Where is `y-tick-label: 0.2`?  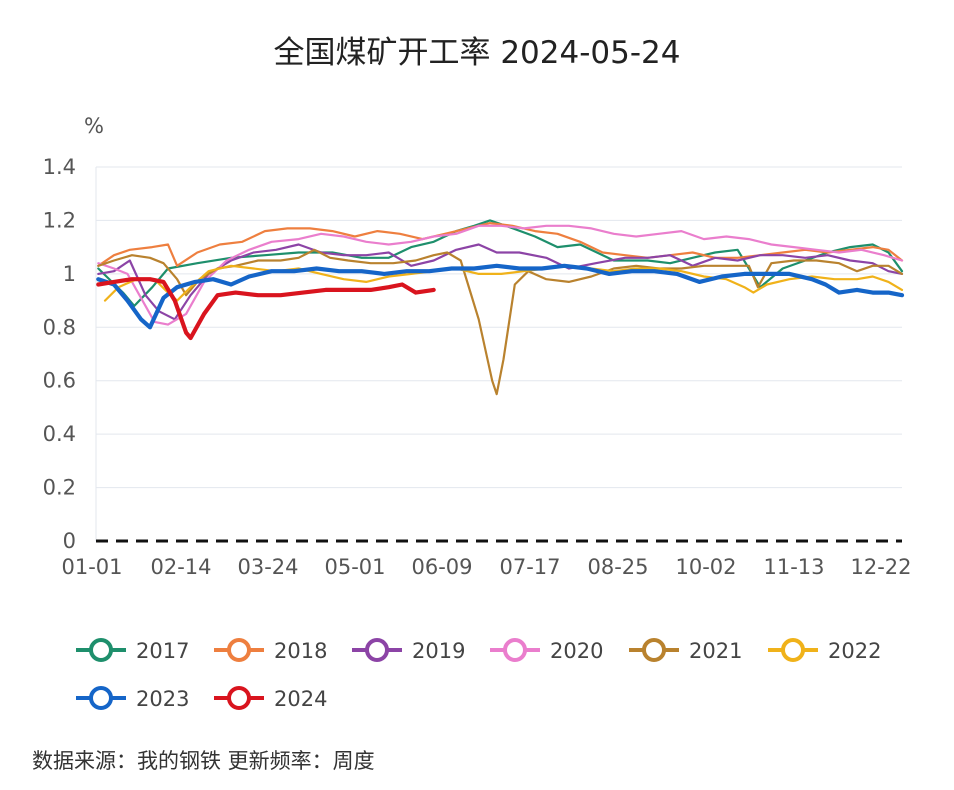
y-tick-label: 0.2 is located at coordinates (59, 488).